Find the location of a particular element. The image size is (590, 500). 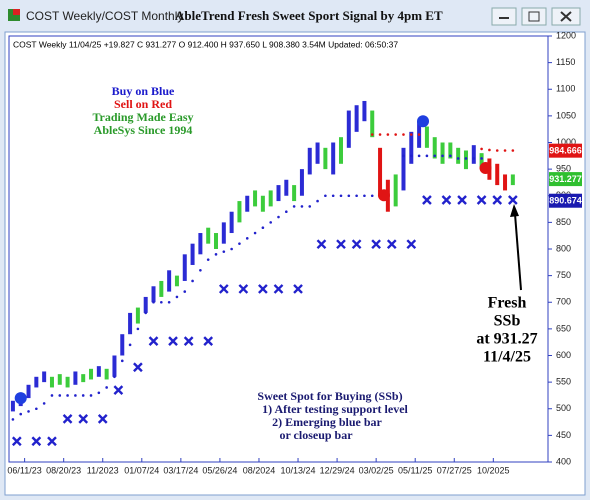

x-tick-label: 03/02/25 is located at coordinates (376, 470).